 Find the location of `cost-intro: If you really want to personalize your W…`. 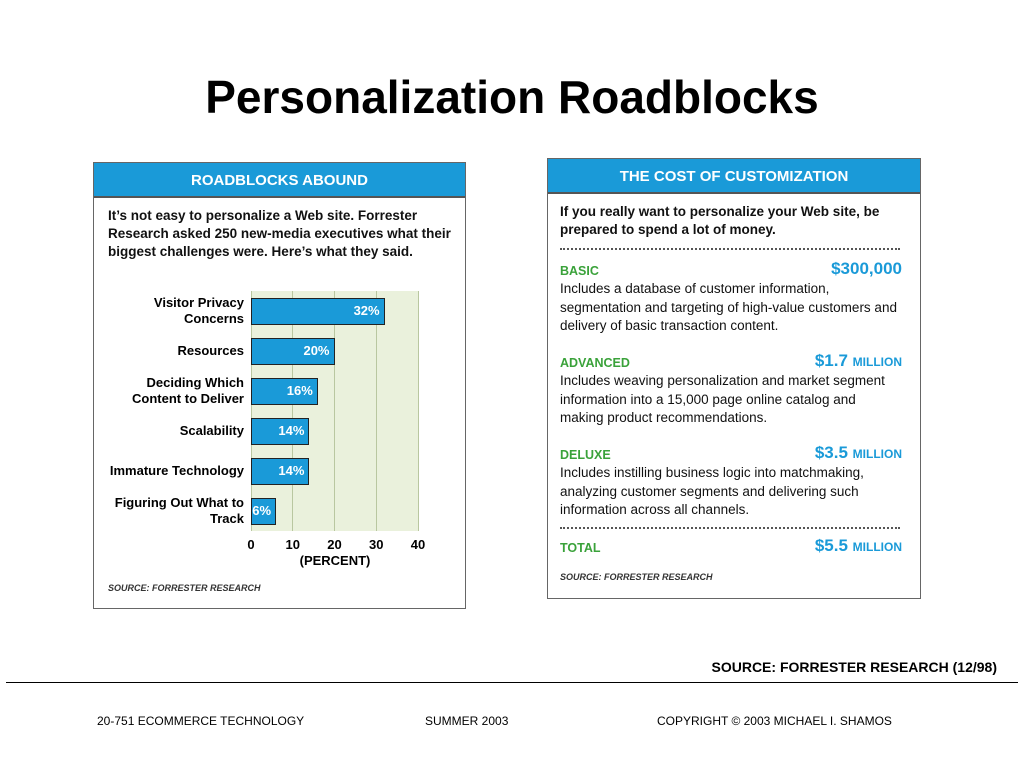

cost-intro: If you really want to personalize your W… is located at coordinates (720, 220).